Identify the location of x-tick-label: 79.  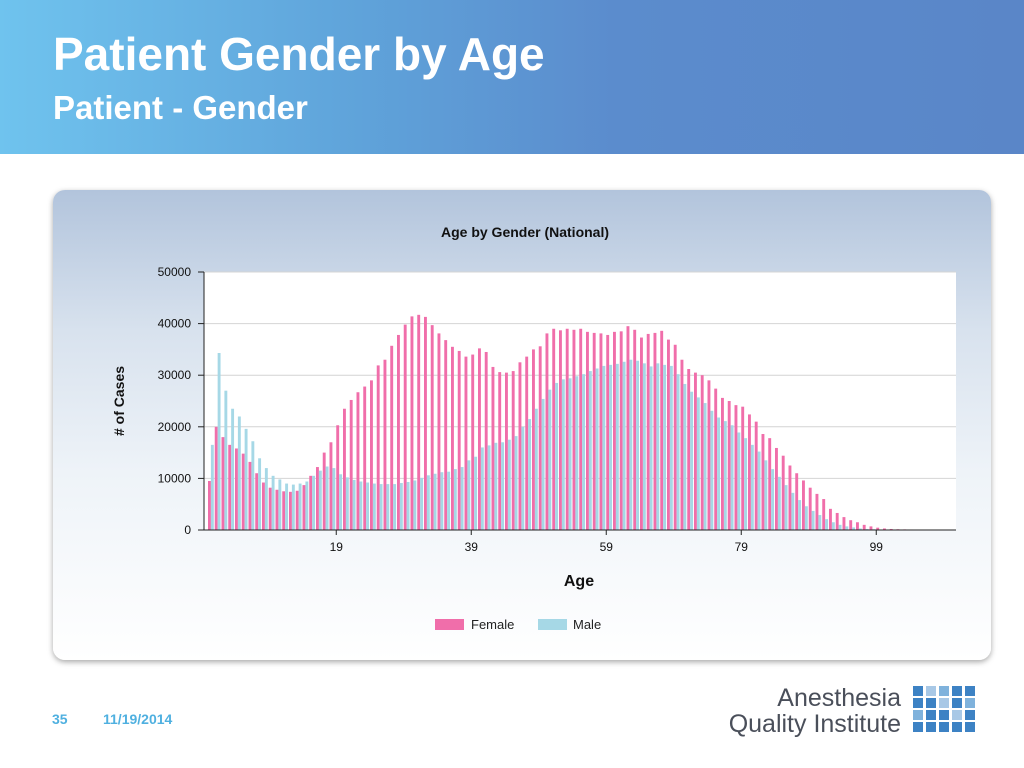
(742, 547).